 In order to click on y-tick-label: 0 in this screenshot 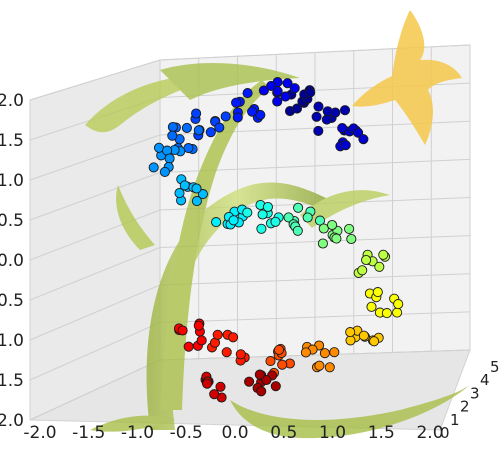, I will do `click(445, 433)`.